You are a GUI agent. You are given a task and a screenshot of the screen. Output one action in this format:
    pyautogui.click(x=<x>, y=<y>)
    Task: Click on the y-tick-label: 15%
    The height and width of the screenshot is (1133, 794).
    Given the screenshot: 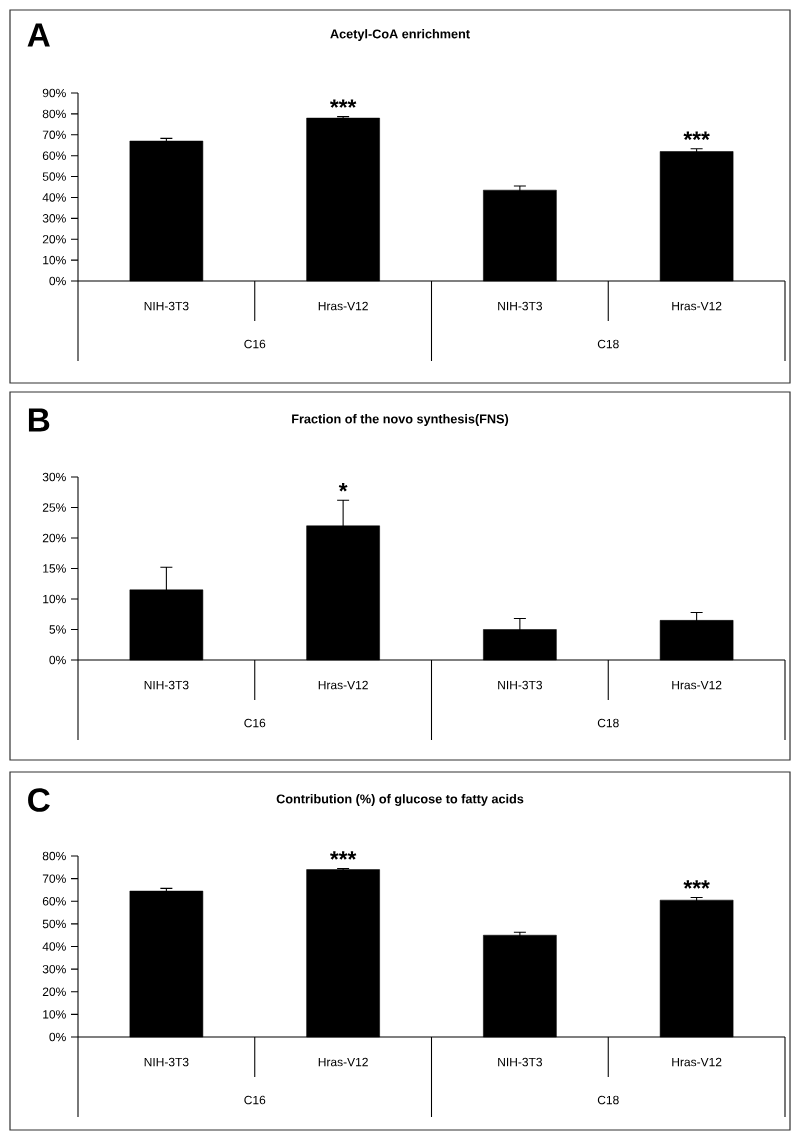 What is the action you would take?
    pyautogui.click(x=54, y=568)
    